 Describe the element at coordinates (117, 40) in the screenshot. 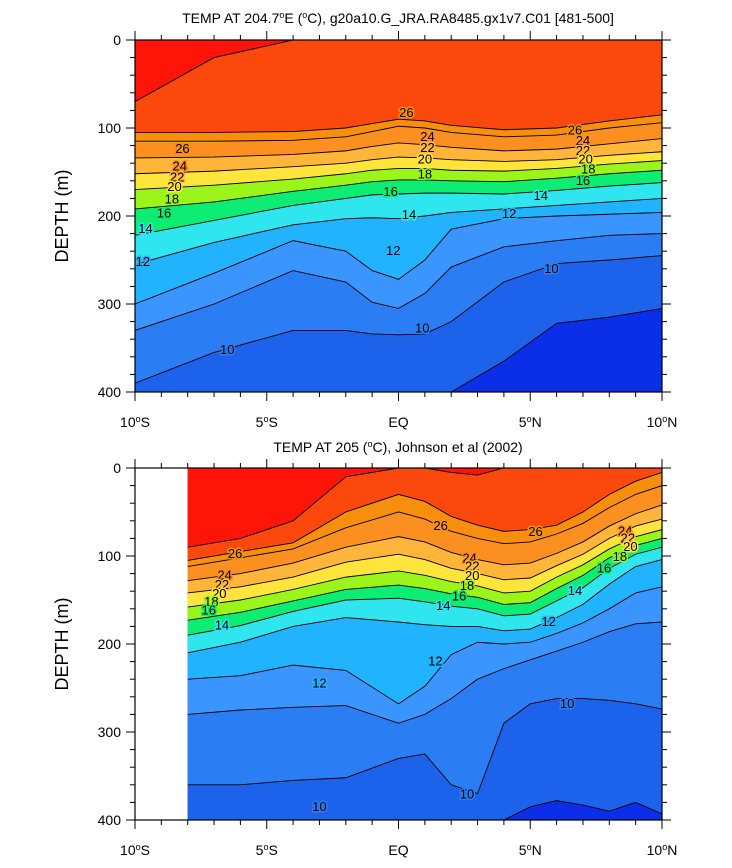

I see `y-tick-label: 0` at that location.